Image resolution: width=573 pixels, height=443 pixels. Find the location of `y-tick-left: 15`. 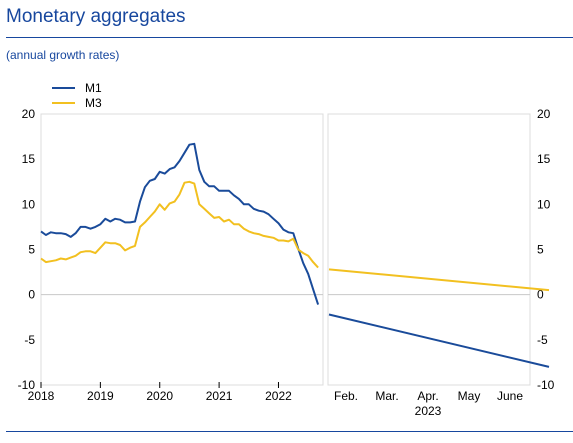

y-tick-left: 15 is located at coordinates (29, 159).